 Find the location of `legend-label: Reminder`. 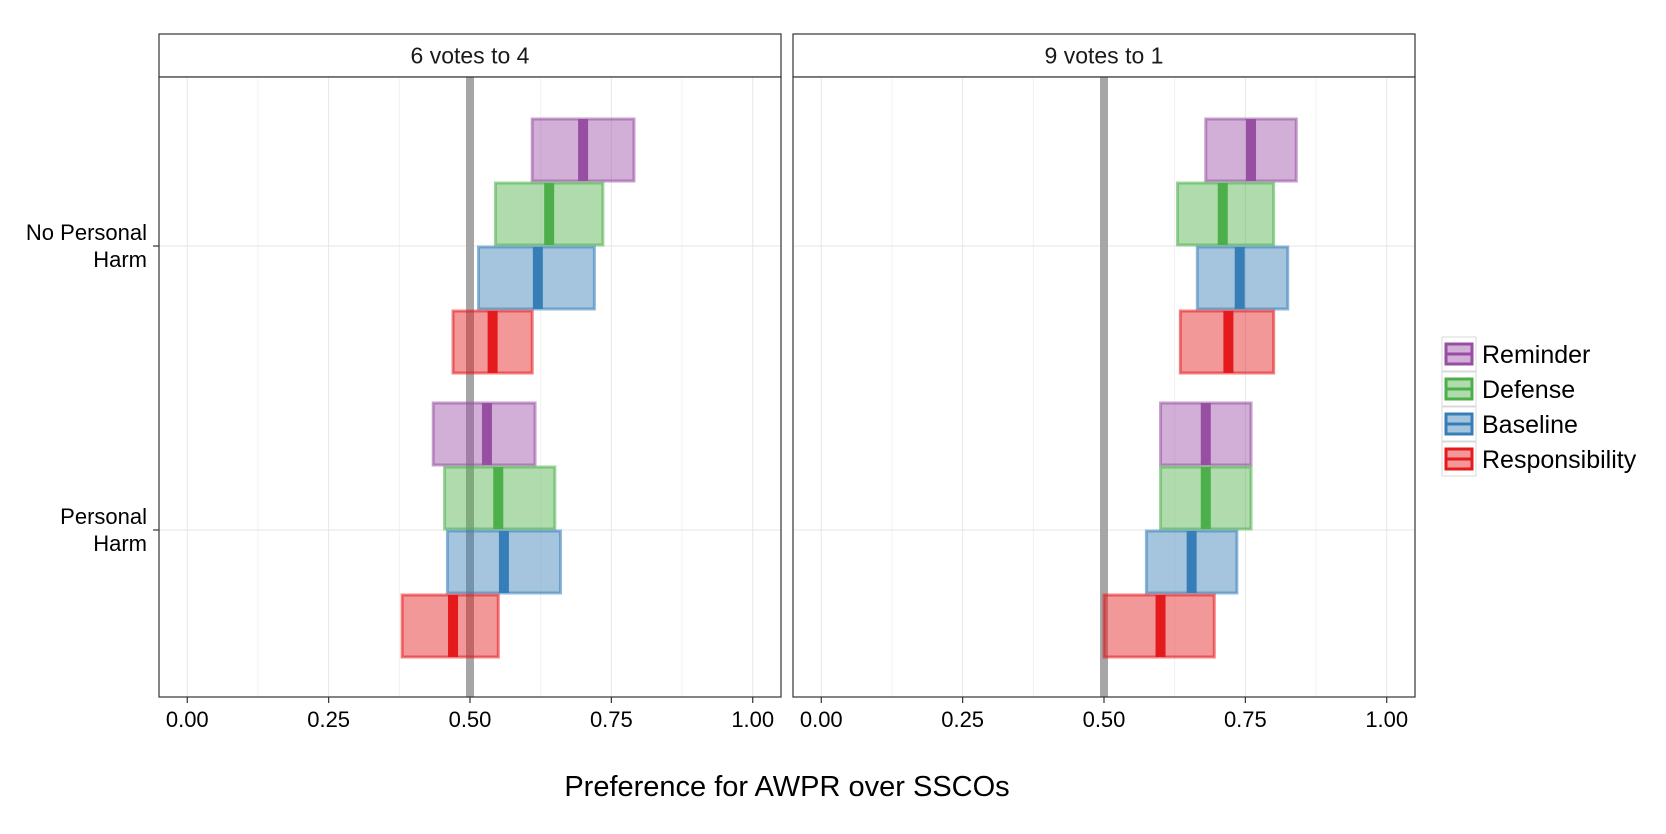

legend-label: Reminder is located at coordinates (1536, 355).